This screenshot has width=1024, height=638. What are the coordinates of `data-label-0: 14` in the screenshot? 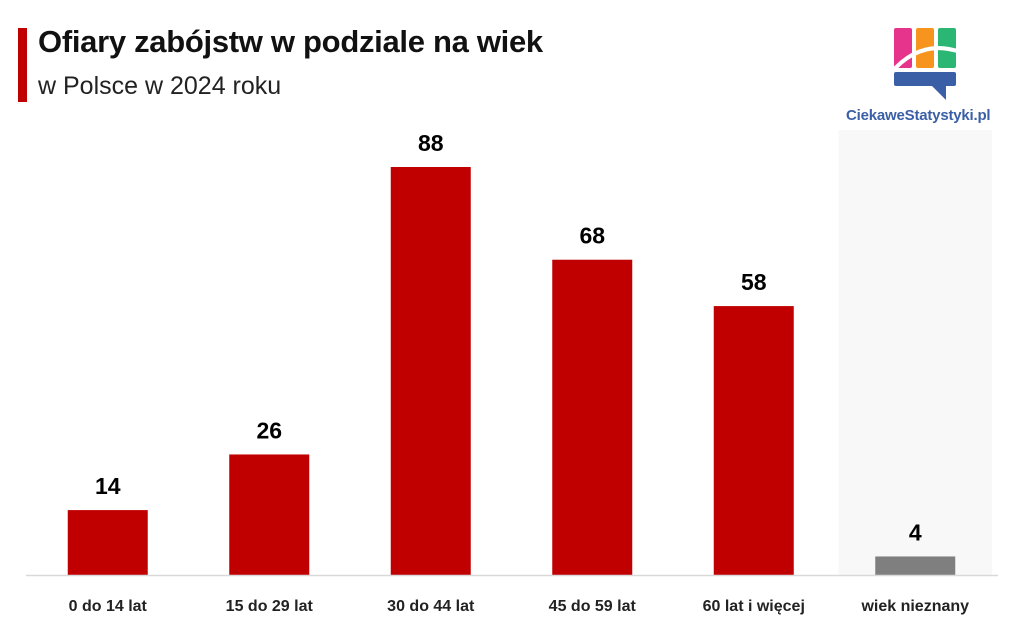 It's located at (108, 486).